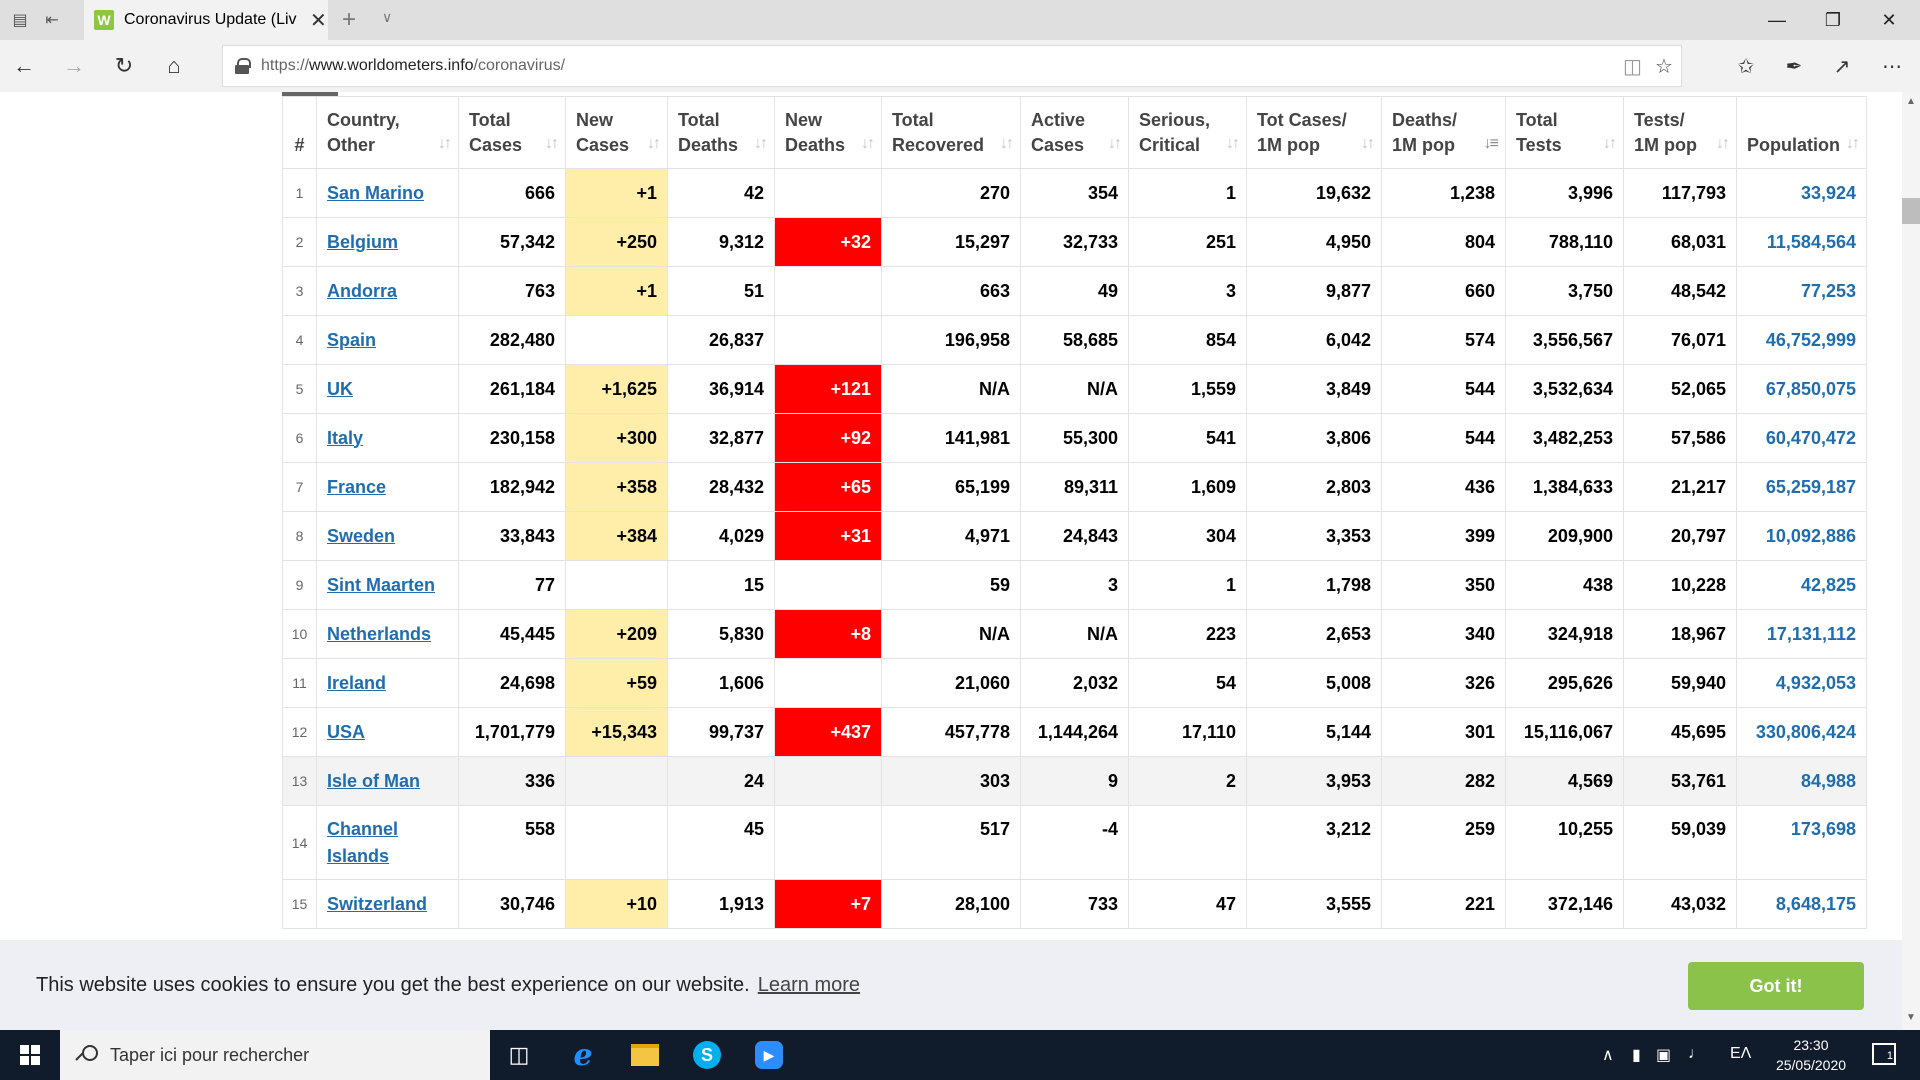 The height and width of the screenshot is (1080, 1920). Describe the element at coordinates (1443, 132) in the screenshot. I see `header-deaths-per-million: Deaths/1M pop ↓≡` at that location.